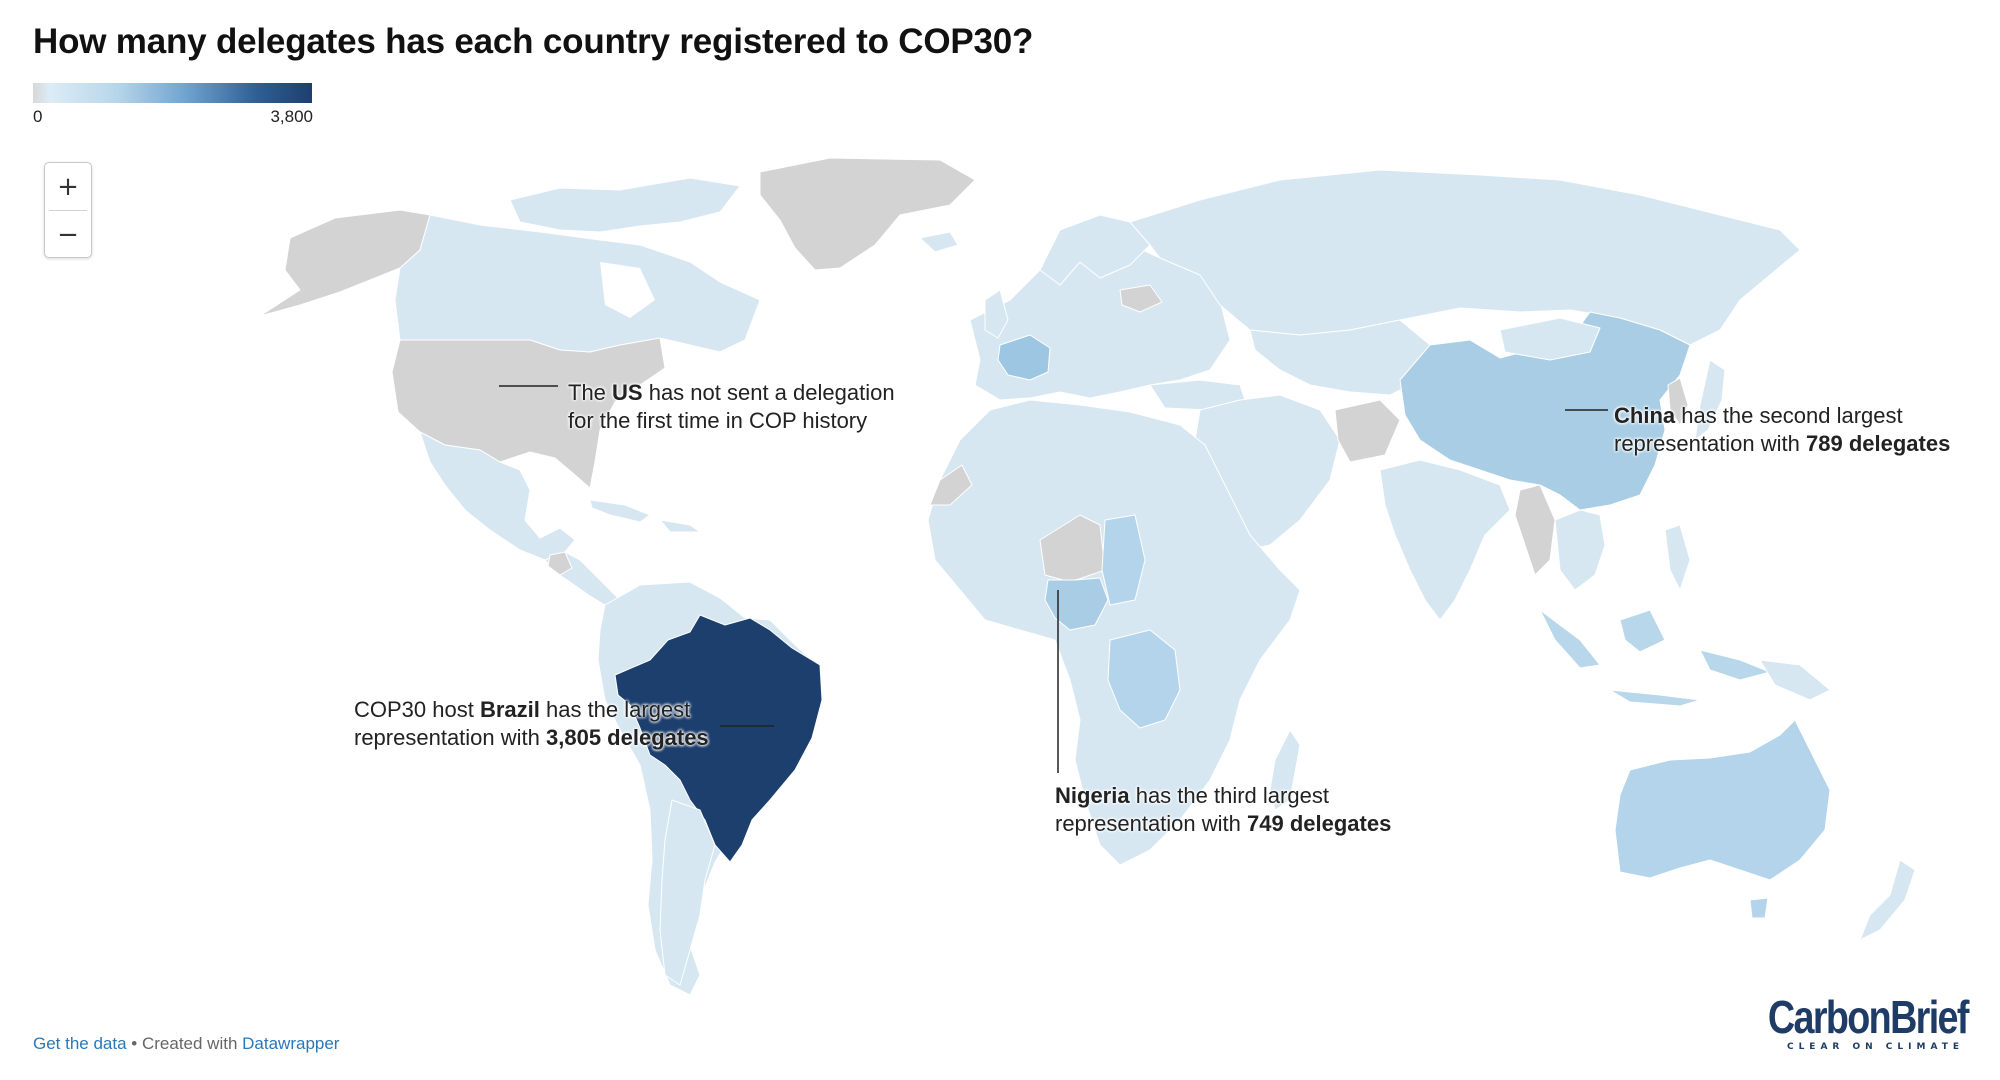 The image size is (2000, 1080). What do you see at coordinates (1759, 908) in the screenshot?
I see `map-tasmania` at bounding box center [1759, 908].